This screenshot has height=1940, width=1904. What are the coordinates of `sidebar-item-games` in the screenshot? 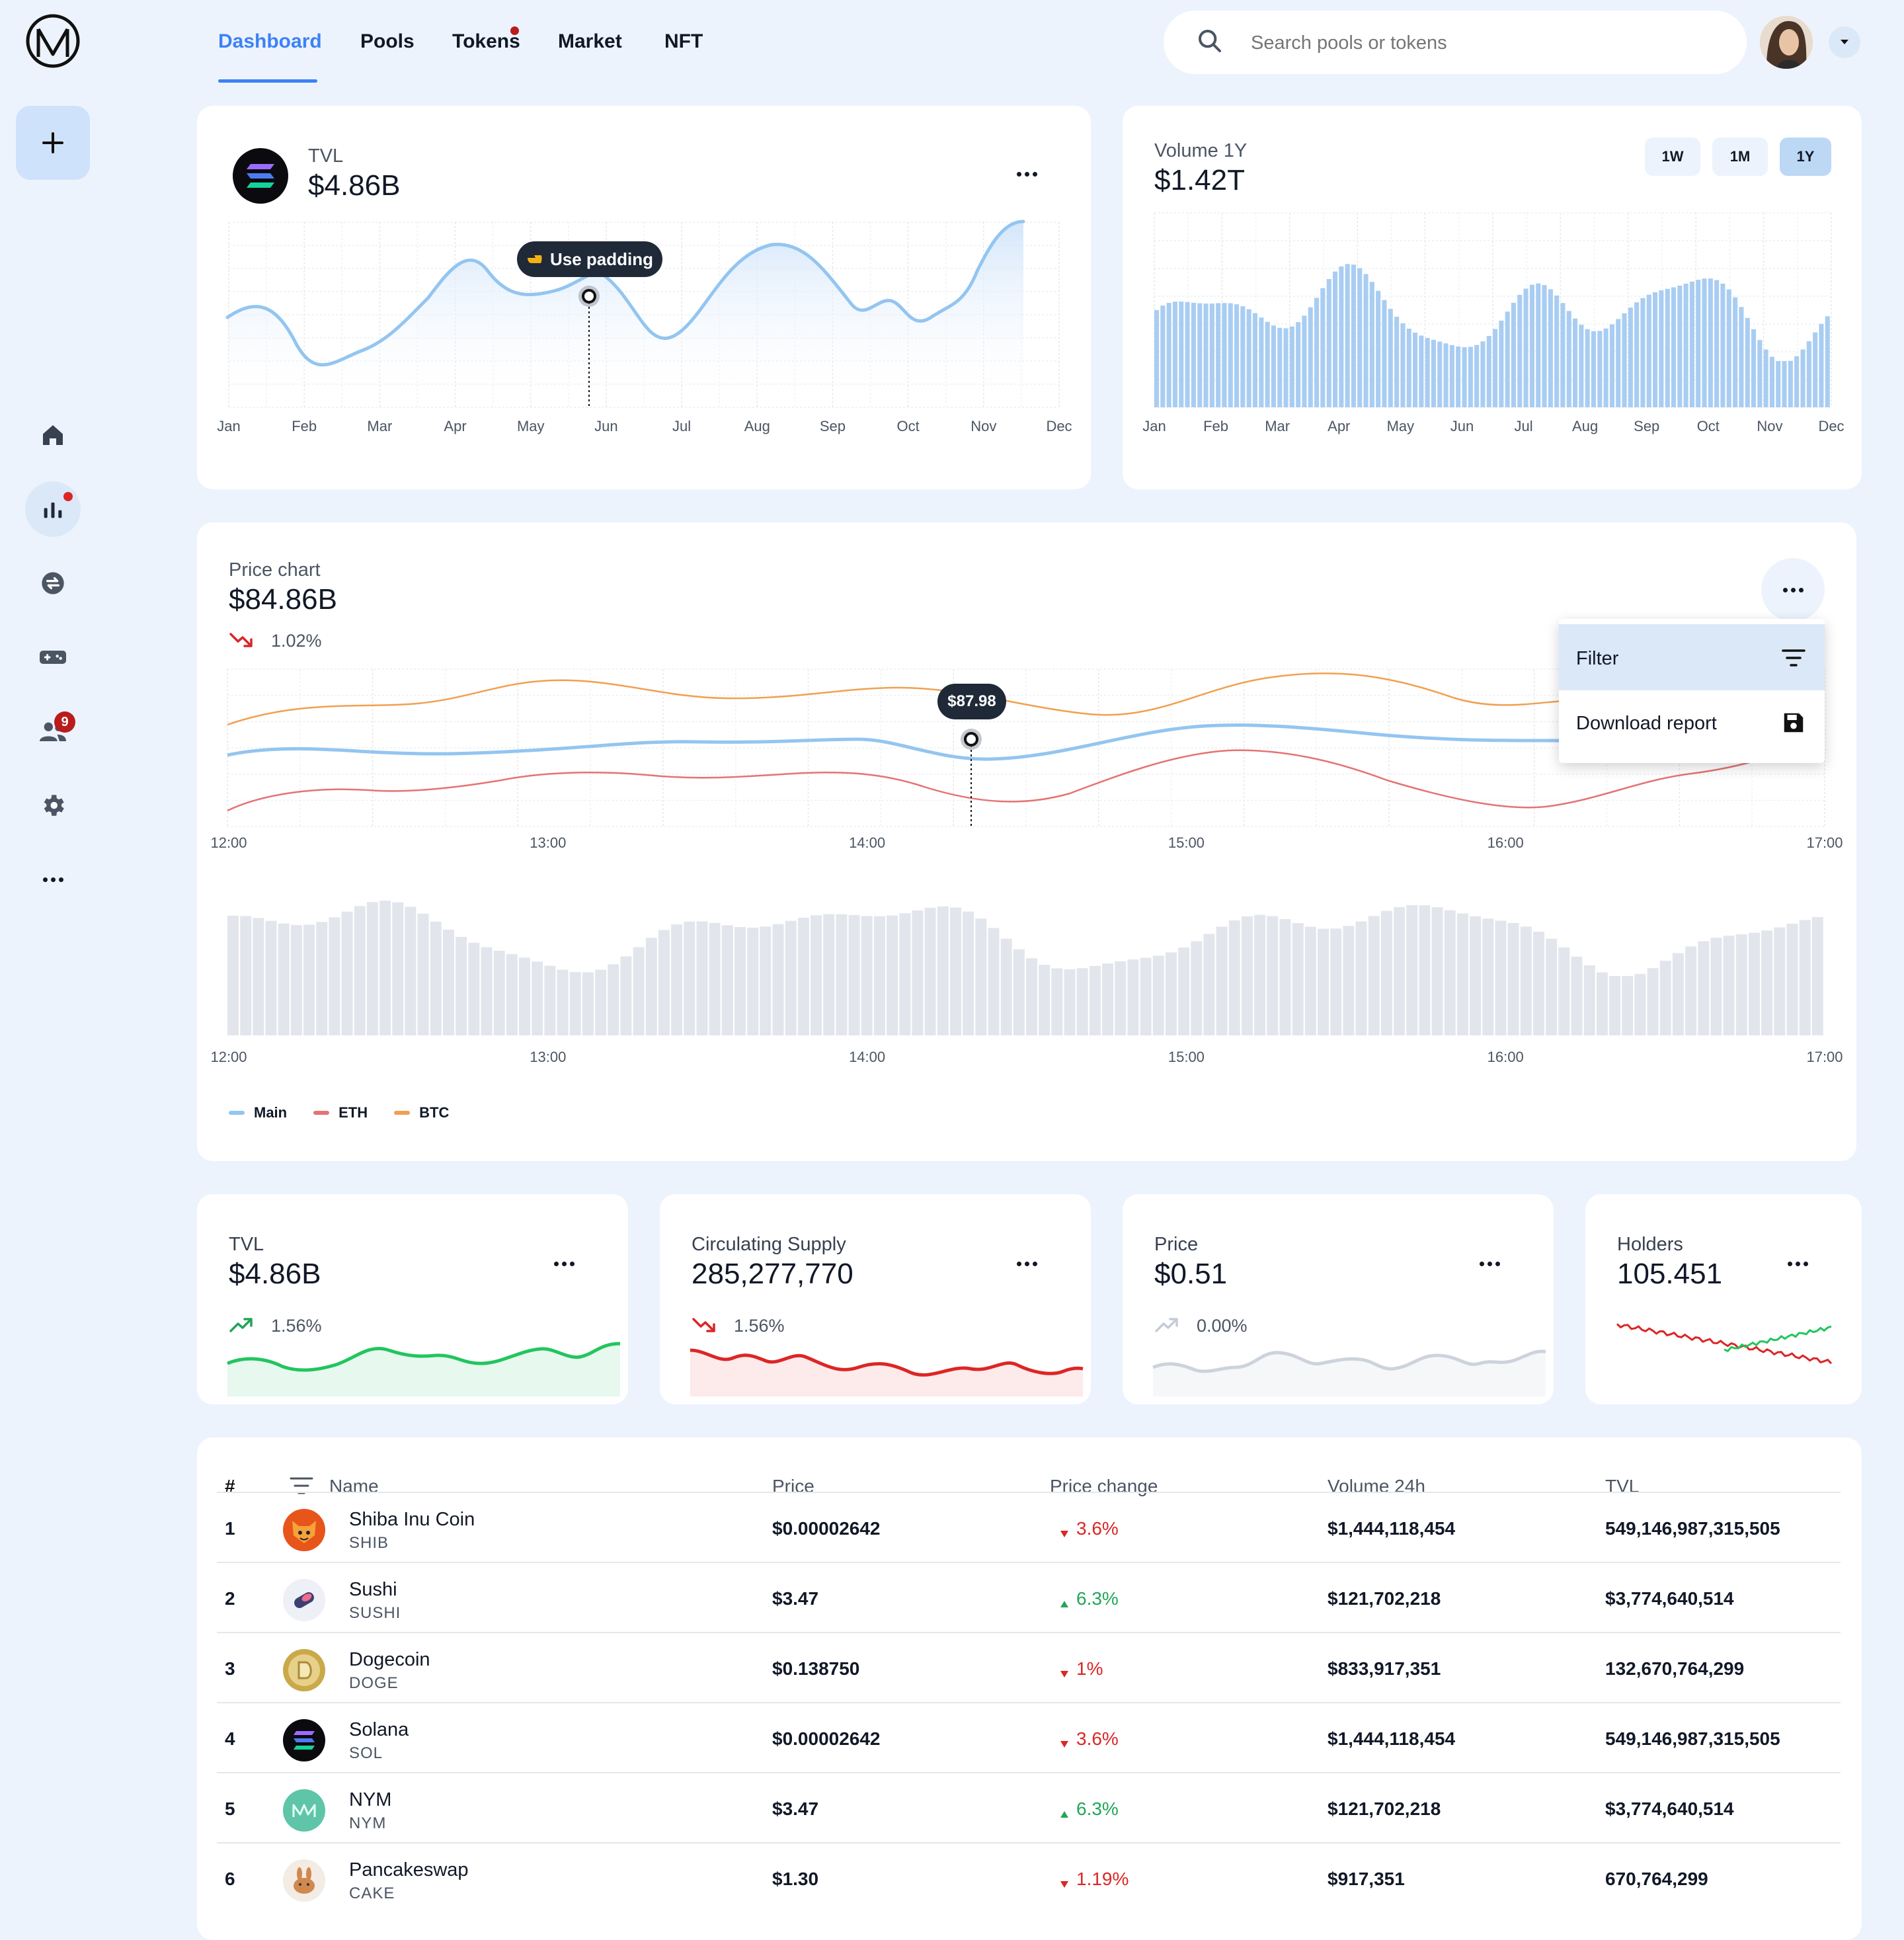 It's located at (53, 657).